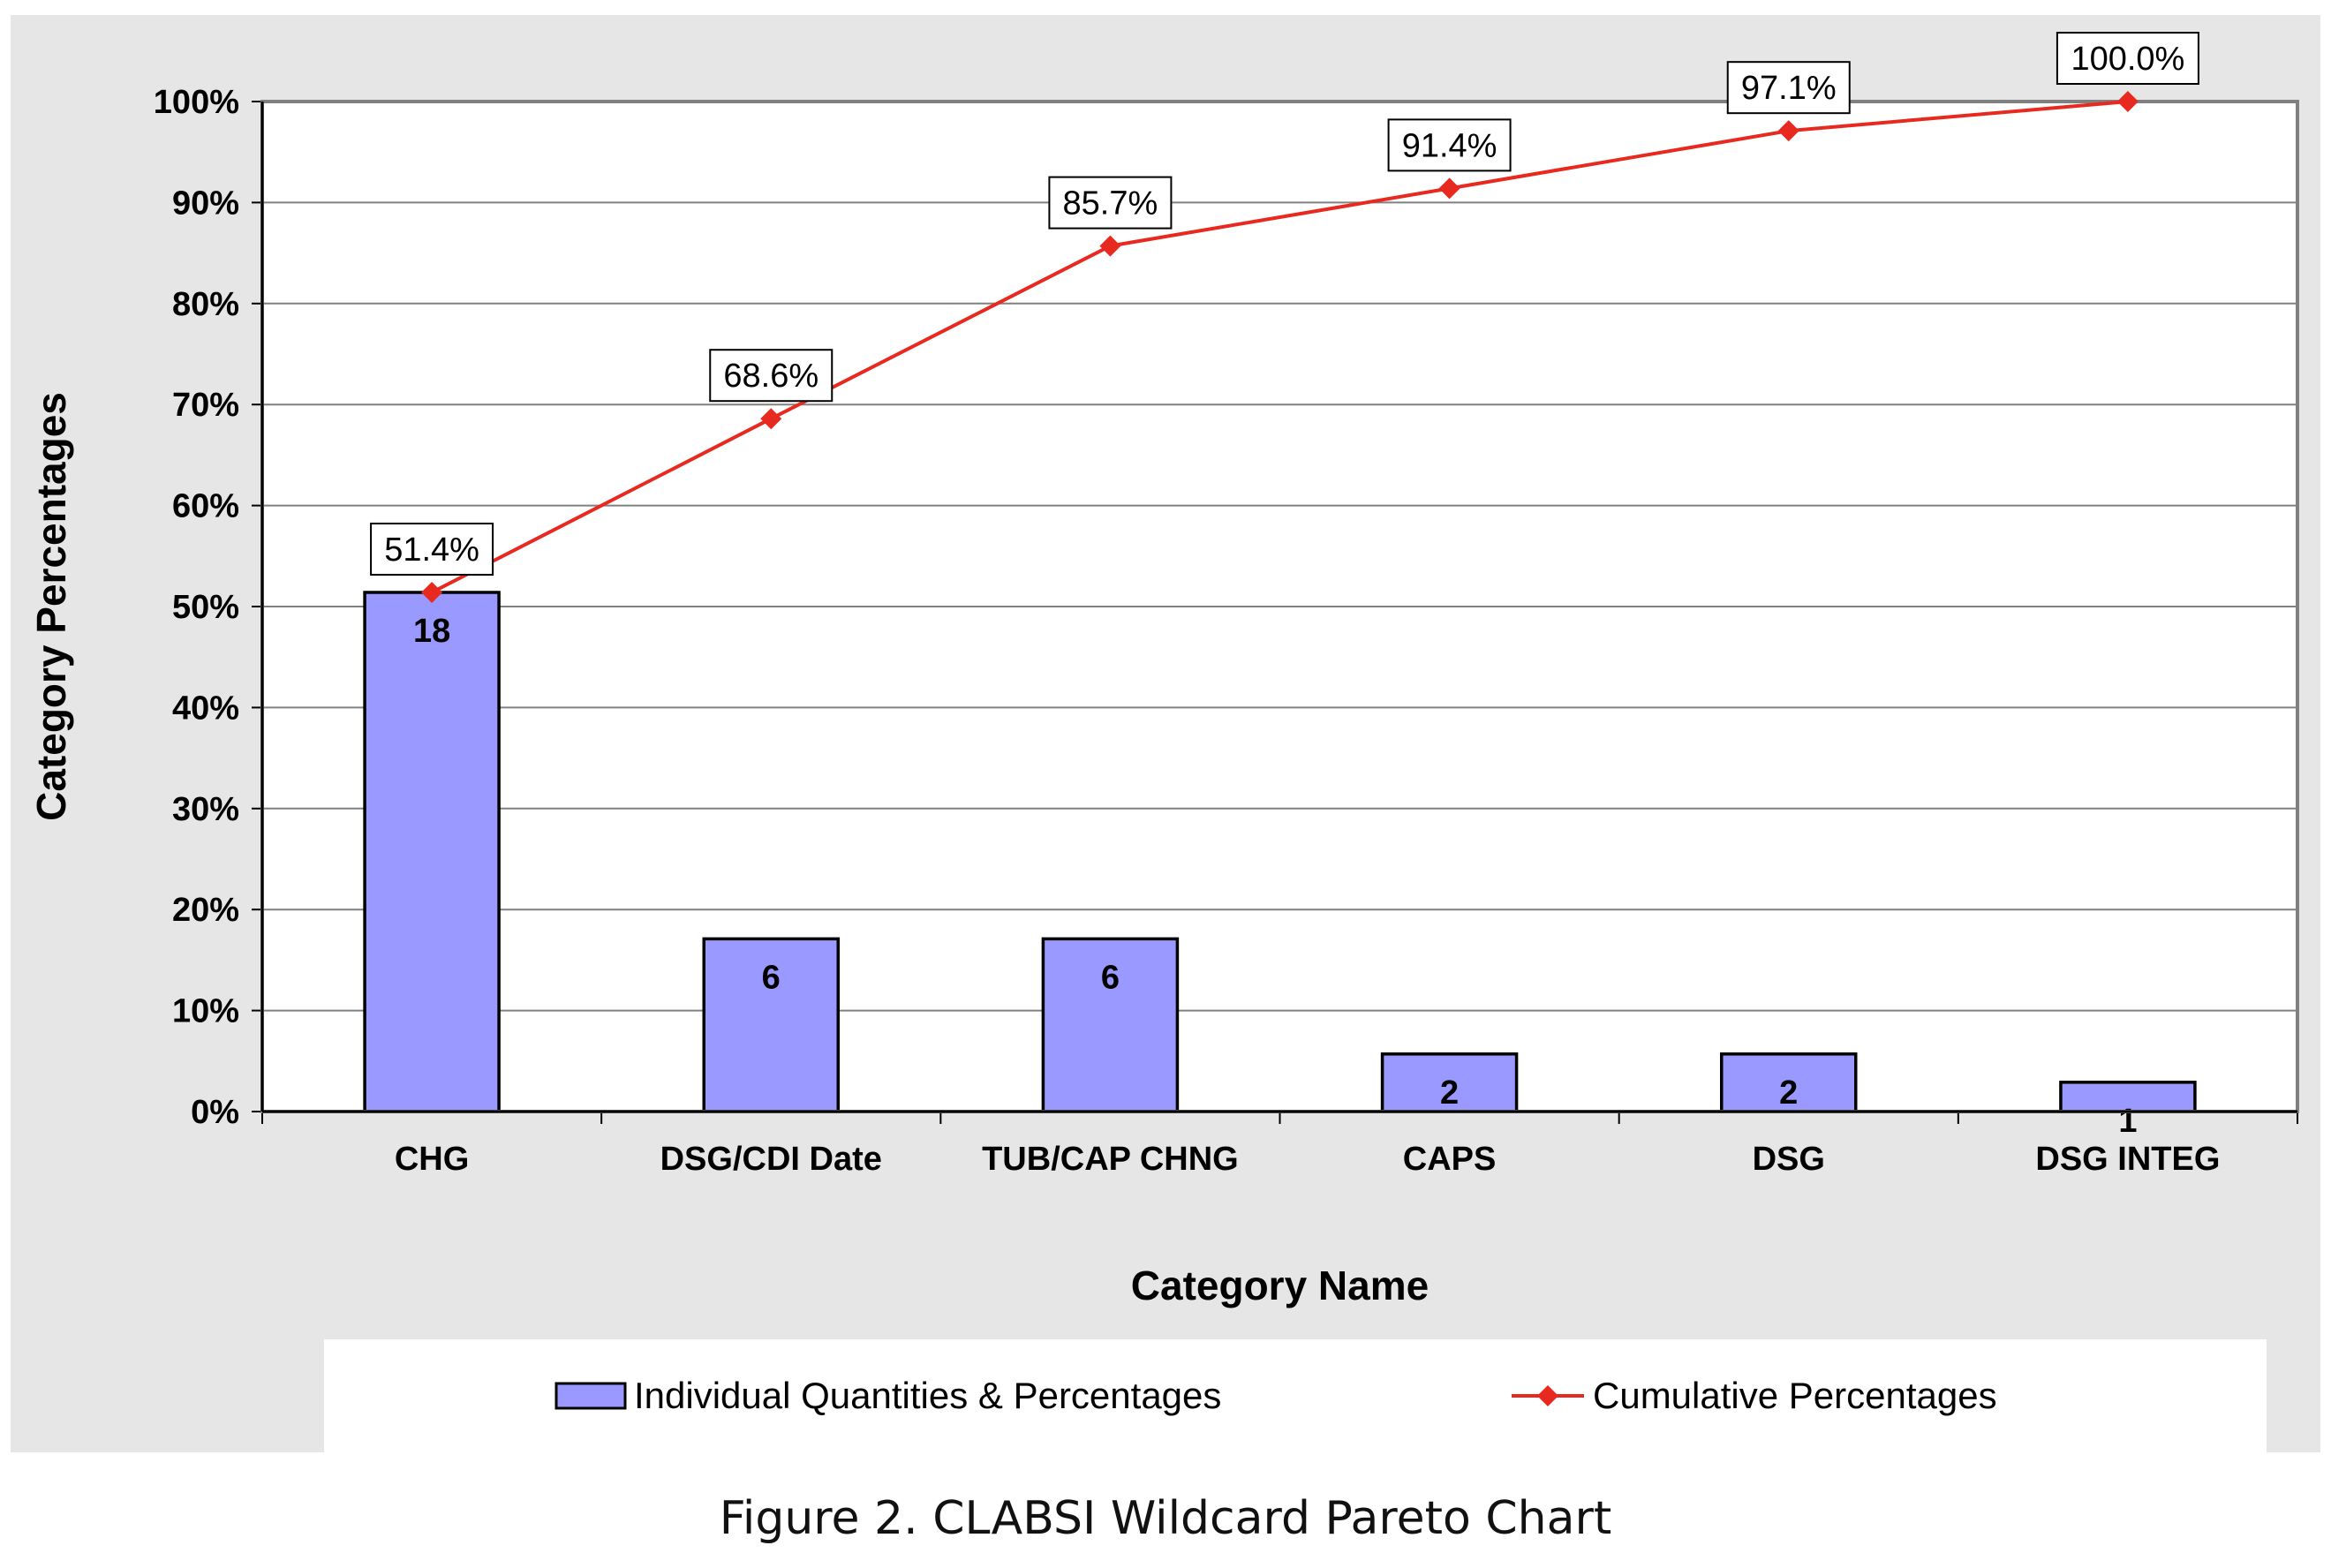 This screenshot has height=1568, width=2331. What do you see at coordinates (1450, 1159) in the screenshot?
I see `category-label: CAPS` at bounding box center [1450, 1159].